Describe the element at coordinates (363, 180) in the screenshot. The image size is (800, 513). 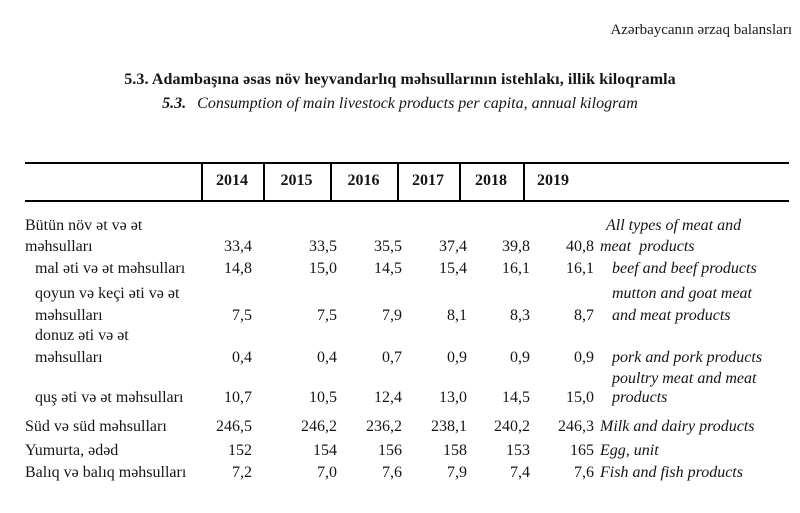
I see `year-header-2016: 2016` at that location.